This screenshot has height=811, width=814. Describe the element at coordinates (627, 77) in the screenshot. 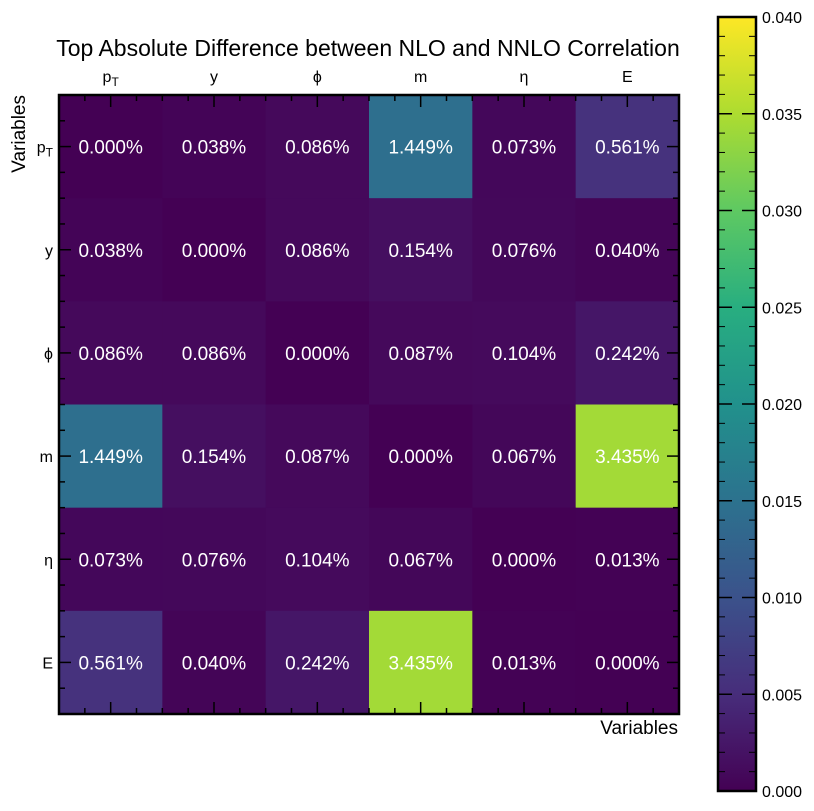

I see `x-tick-label: E` at that location.